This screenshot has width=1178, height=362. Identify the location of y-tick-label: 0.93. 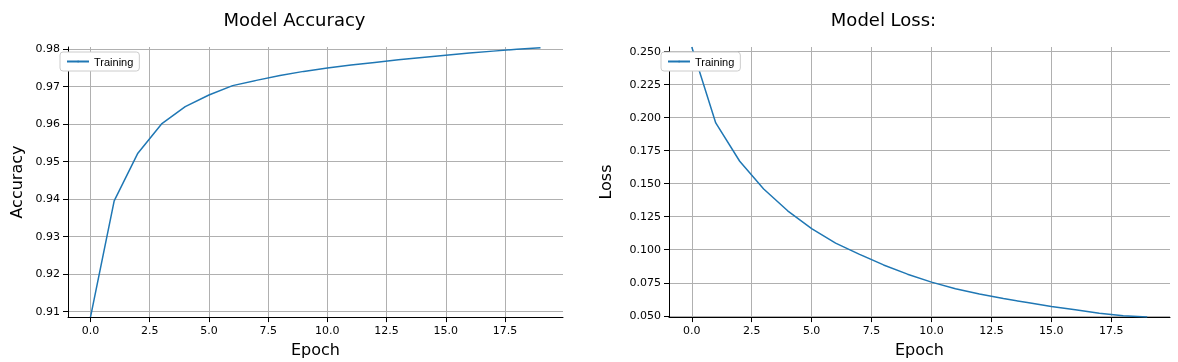
(47, 236).